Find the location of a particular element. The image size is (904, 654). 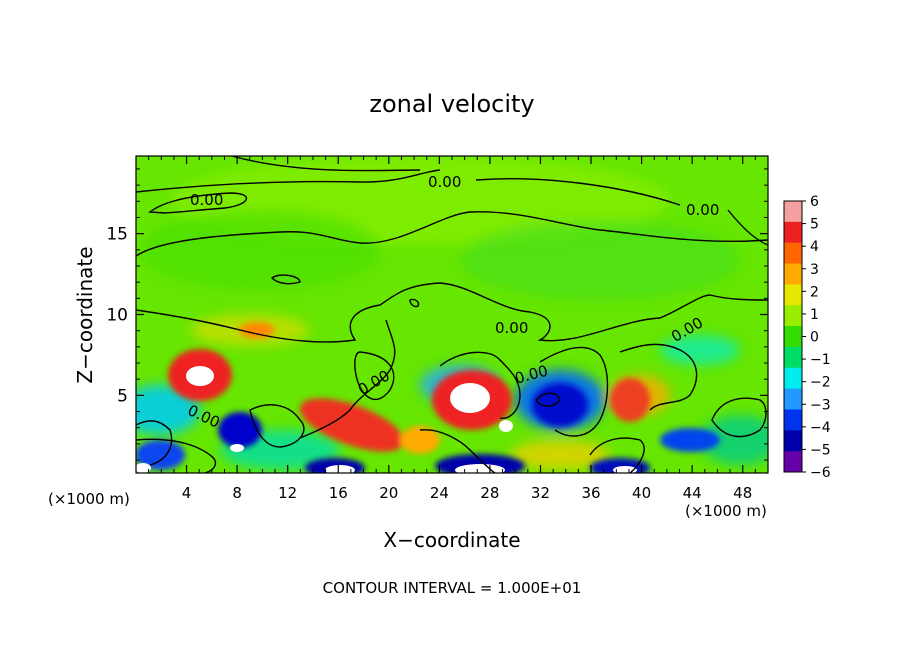

colorbar: 6 5 4 3 2 1 0 −1 −2 −3 −4 −5 −6 is located at coordinates (807, 337).